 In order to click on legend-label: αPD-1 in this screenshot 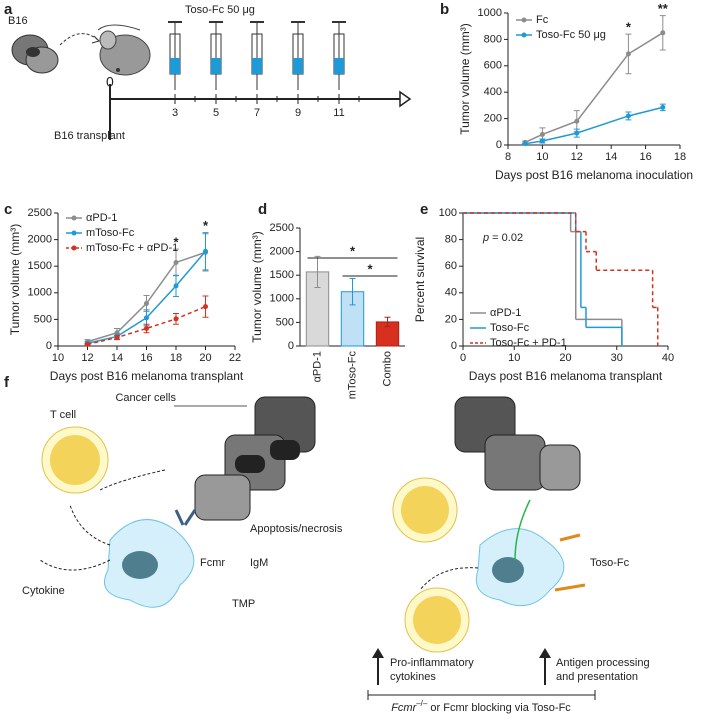, I will do `click(101, 218)`.